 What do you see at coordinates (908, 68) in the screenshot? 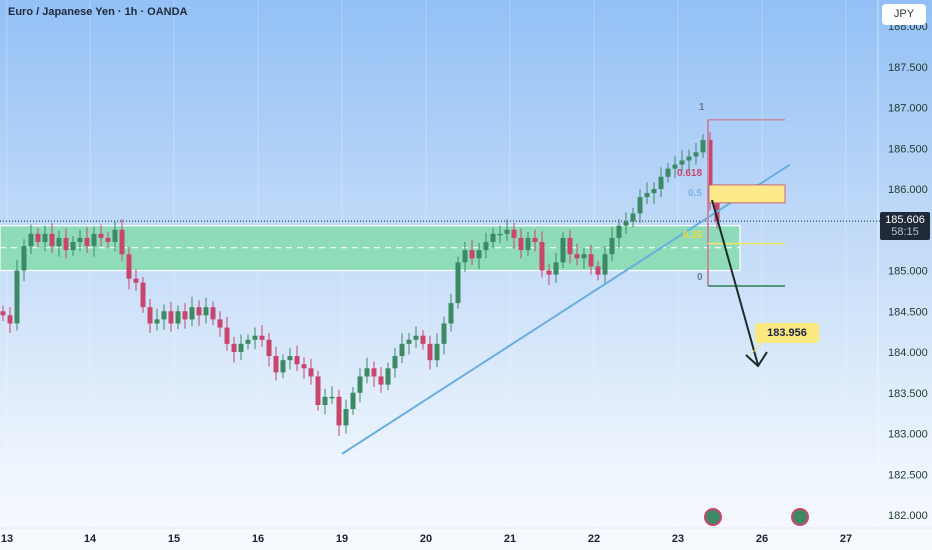
I see `price-tick: 187.500` at bounding box center [908, 68].